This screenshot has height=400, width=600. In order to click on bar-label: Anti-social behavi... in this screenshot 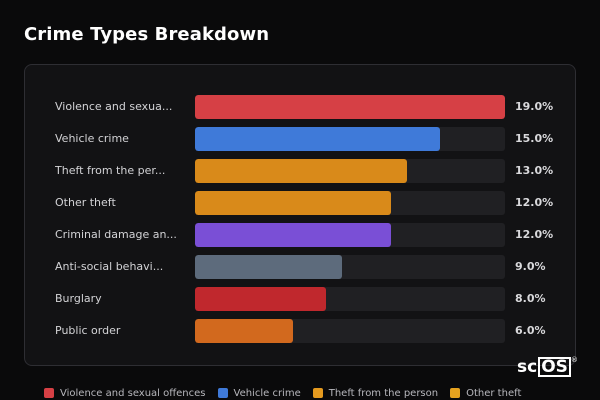, I will do `click(109, 266)`.